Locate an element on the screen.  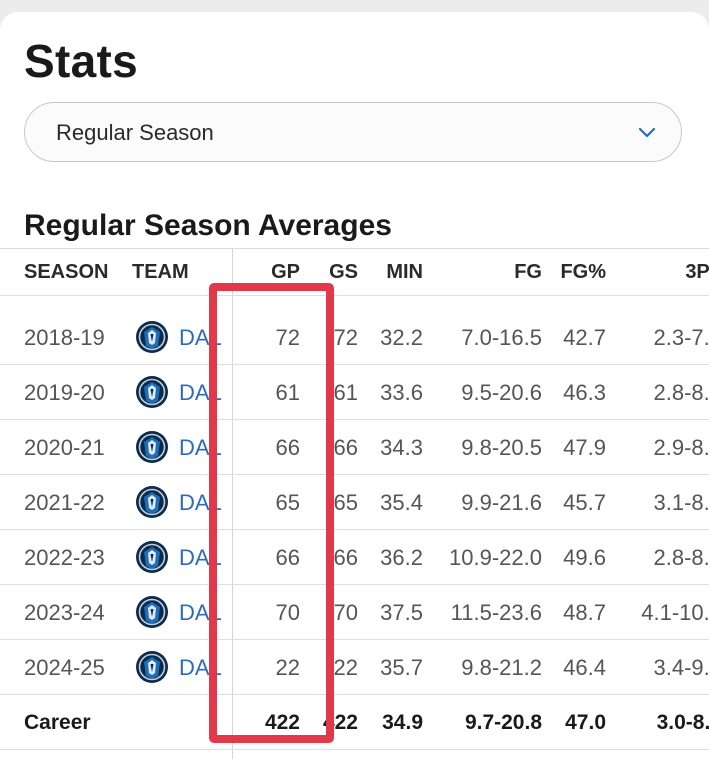
career-fg-pct: 47.0 is located at coordinates (585, 722).